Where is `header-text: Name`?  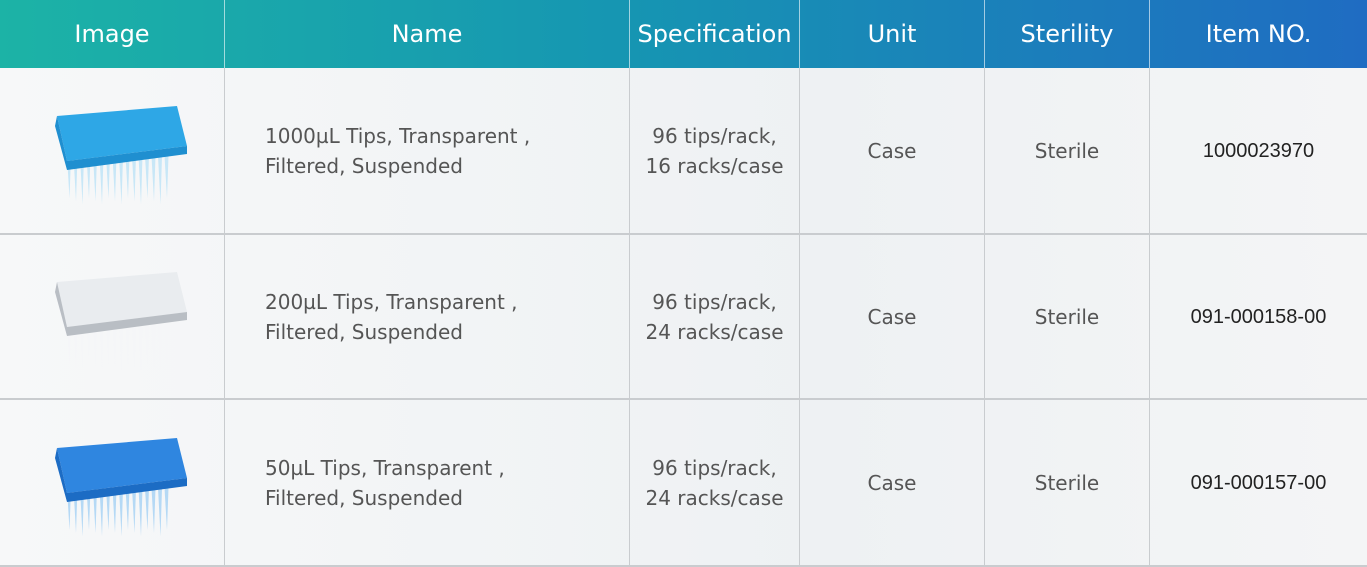
header-text: Name is located at coordinates (427, 34).